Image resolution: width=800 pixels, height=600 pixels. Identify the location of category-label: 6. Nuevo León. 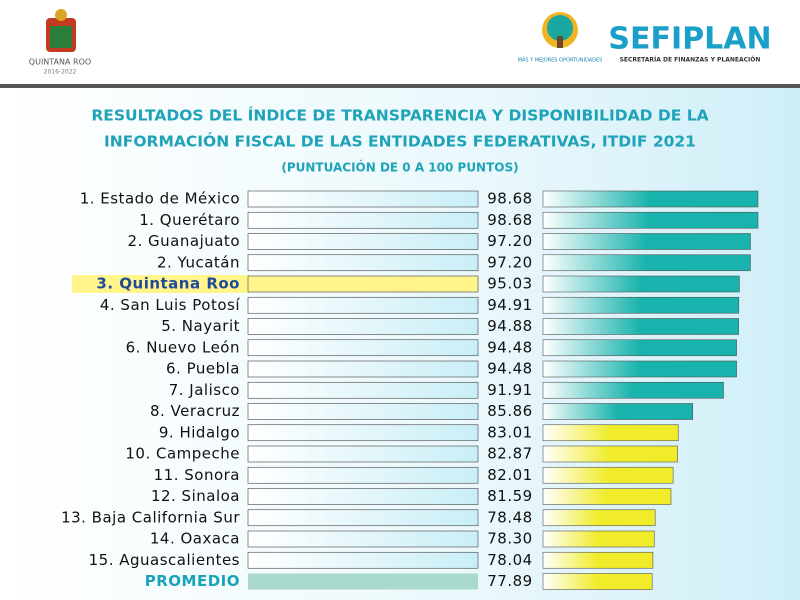
(183, 347).